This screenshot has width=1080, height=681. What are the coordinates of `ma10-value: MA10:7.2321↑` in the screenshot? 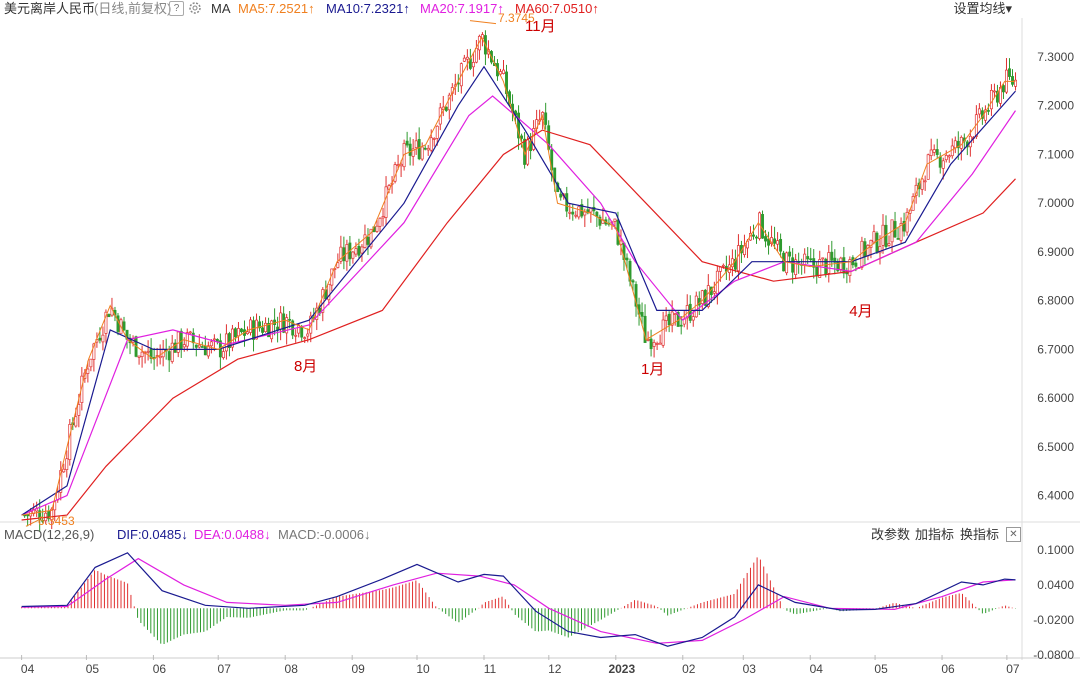 It's located at (368, 8).